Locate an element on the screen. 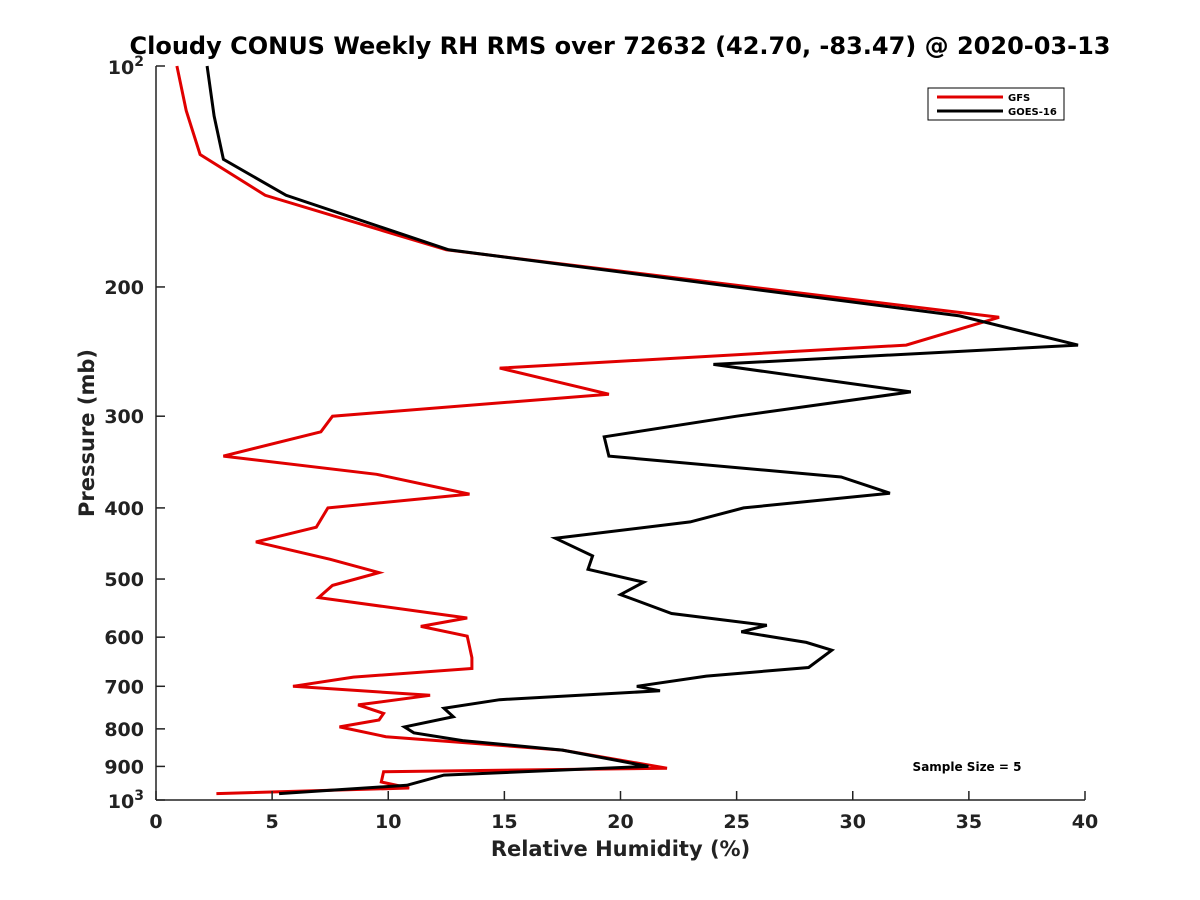  x-tick-label: 0 is located at coordinates (155, 822).